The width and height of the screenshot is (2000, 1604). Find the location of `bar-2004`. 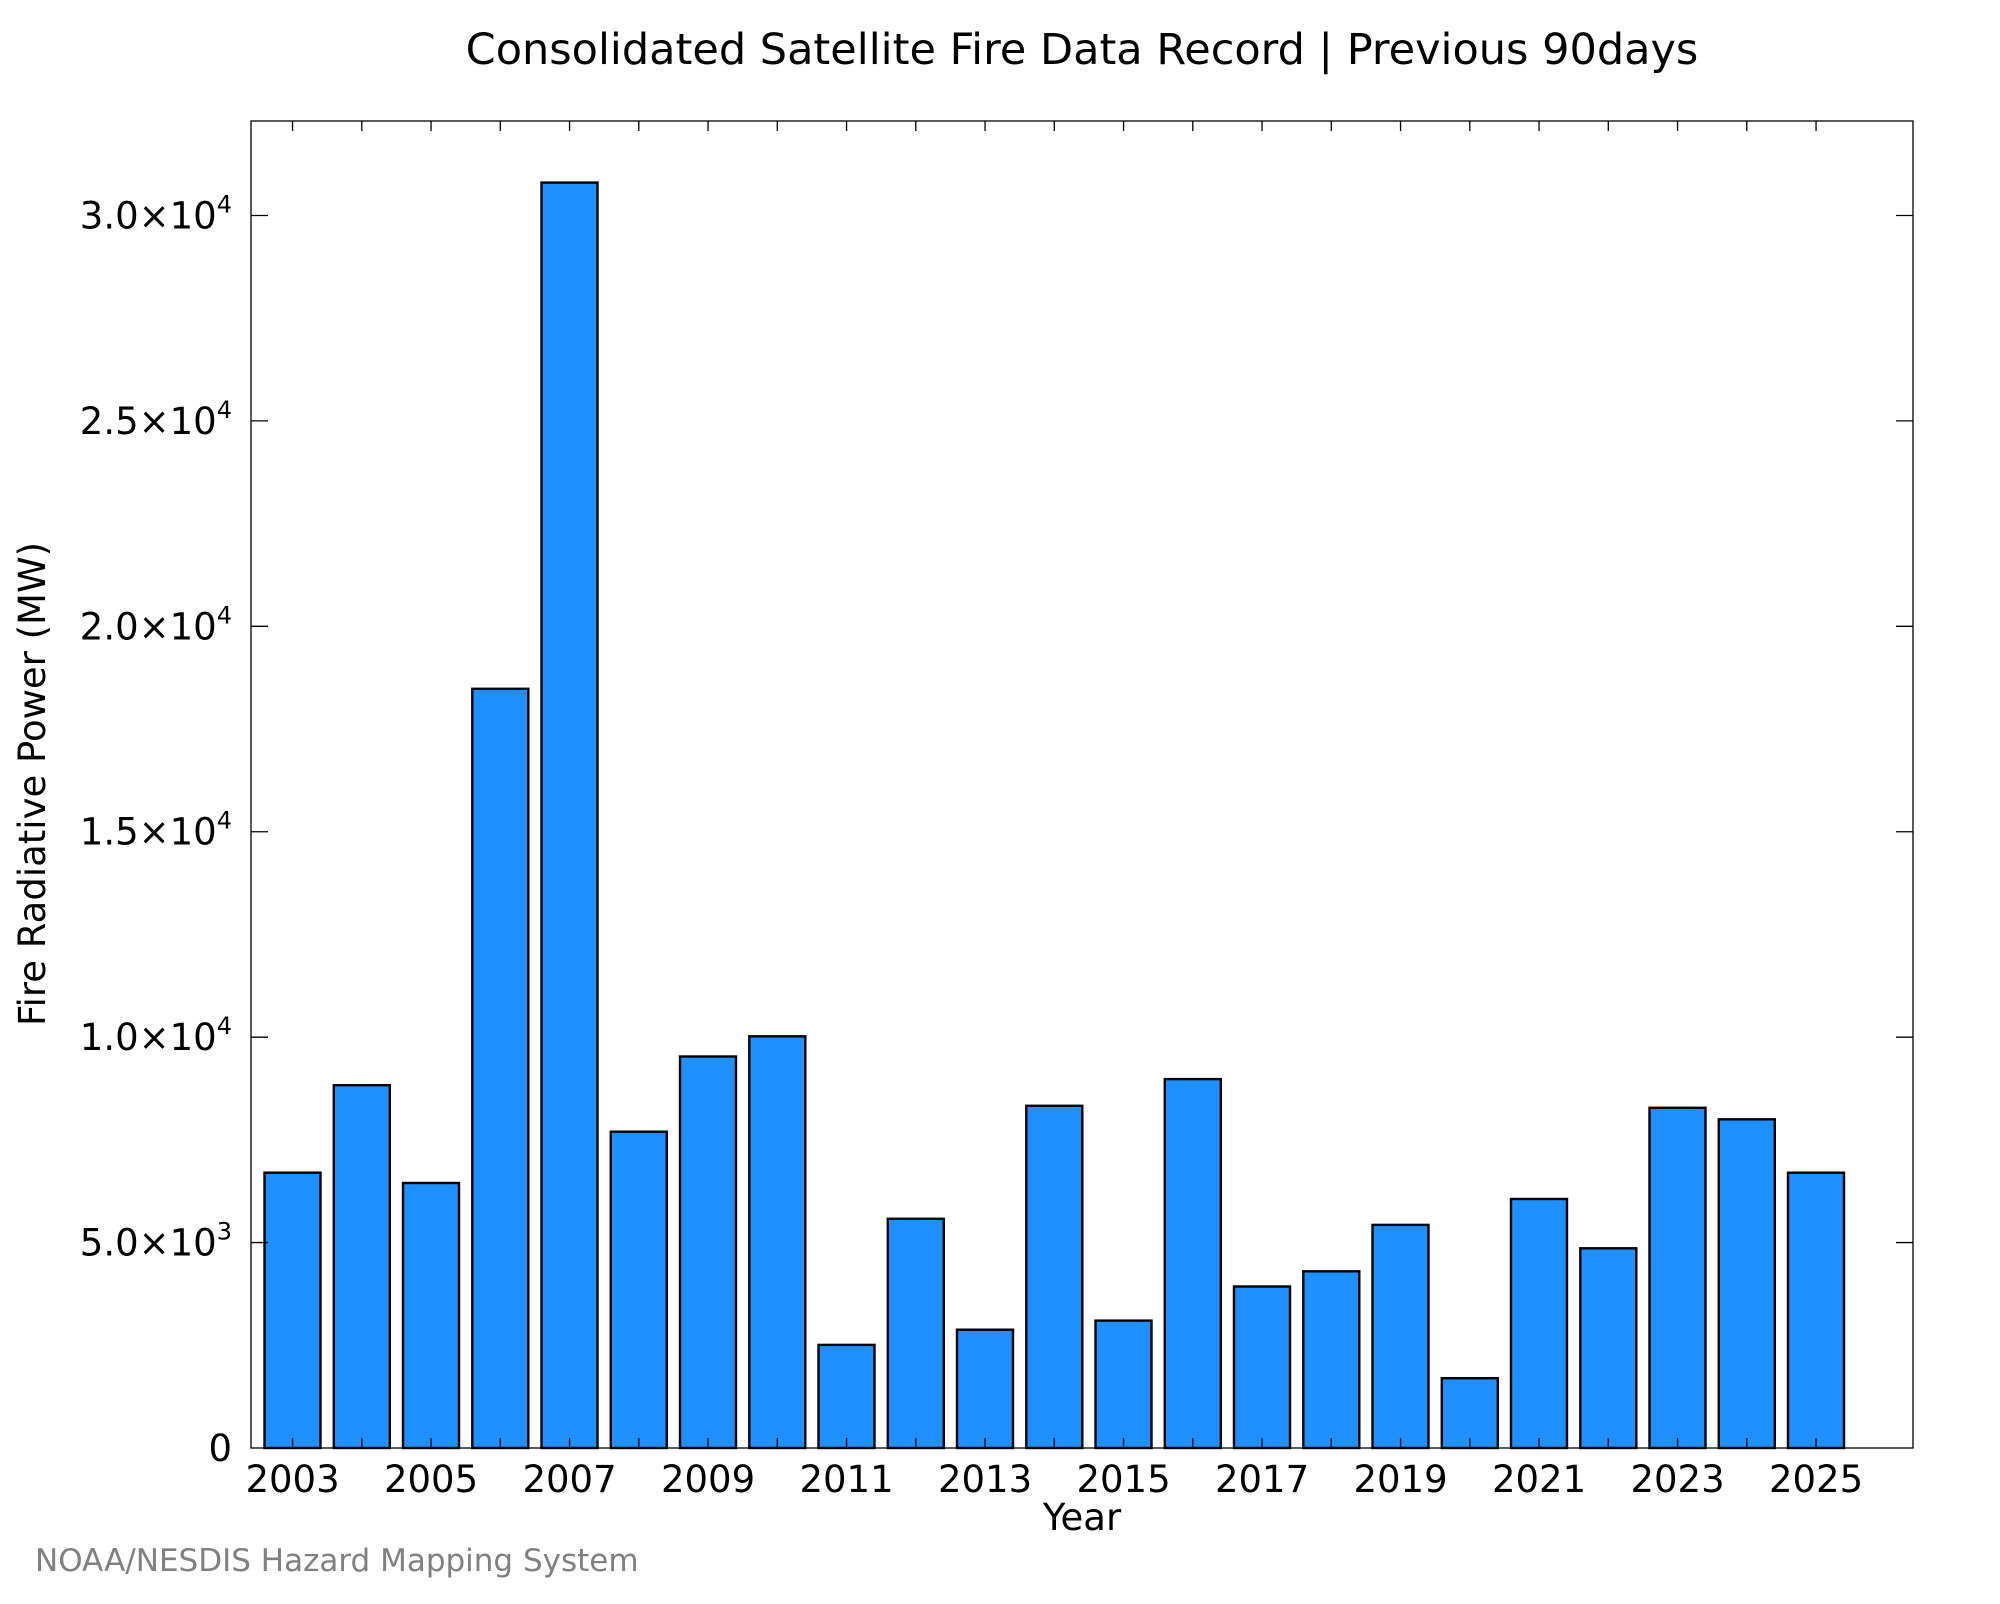

bar-2004 is located at coordinates (361, 1266).